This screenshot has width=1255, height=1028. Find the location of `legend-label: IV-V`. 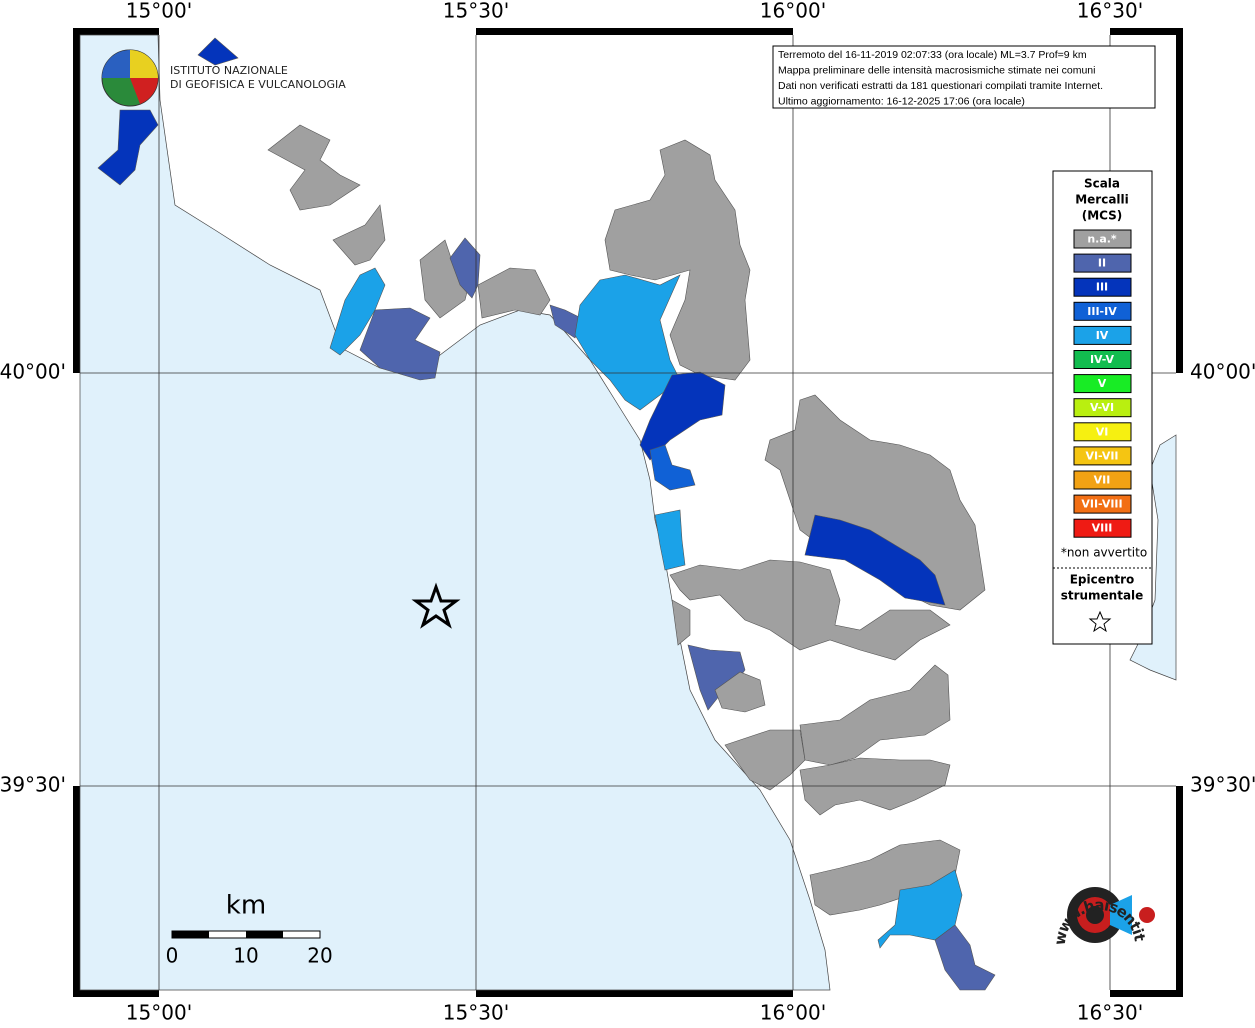

legend-label: IV-V is located at coordinates (1102, 359).